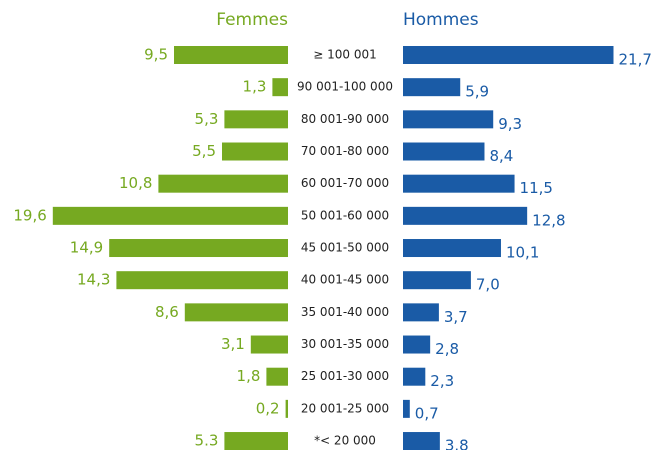  Describe the element at coordinates (456, 317) in the screenshot. I see `value-label: 3,7` at that location.